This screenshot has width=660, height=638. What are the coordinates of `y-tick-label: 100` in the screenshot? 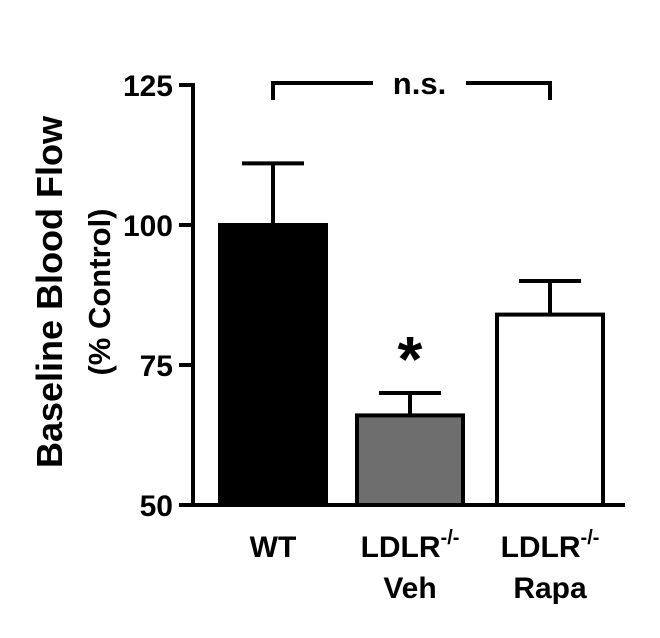 It's located at (148, 226).